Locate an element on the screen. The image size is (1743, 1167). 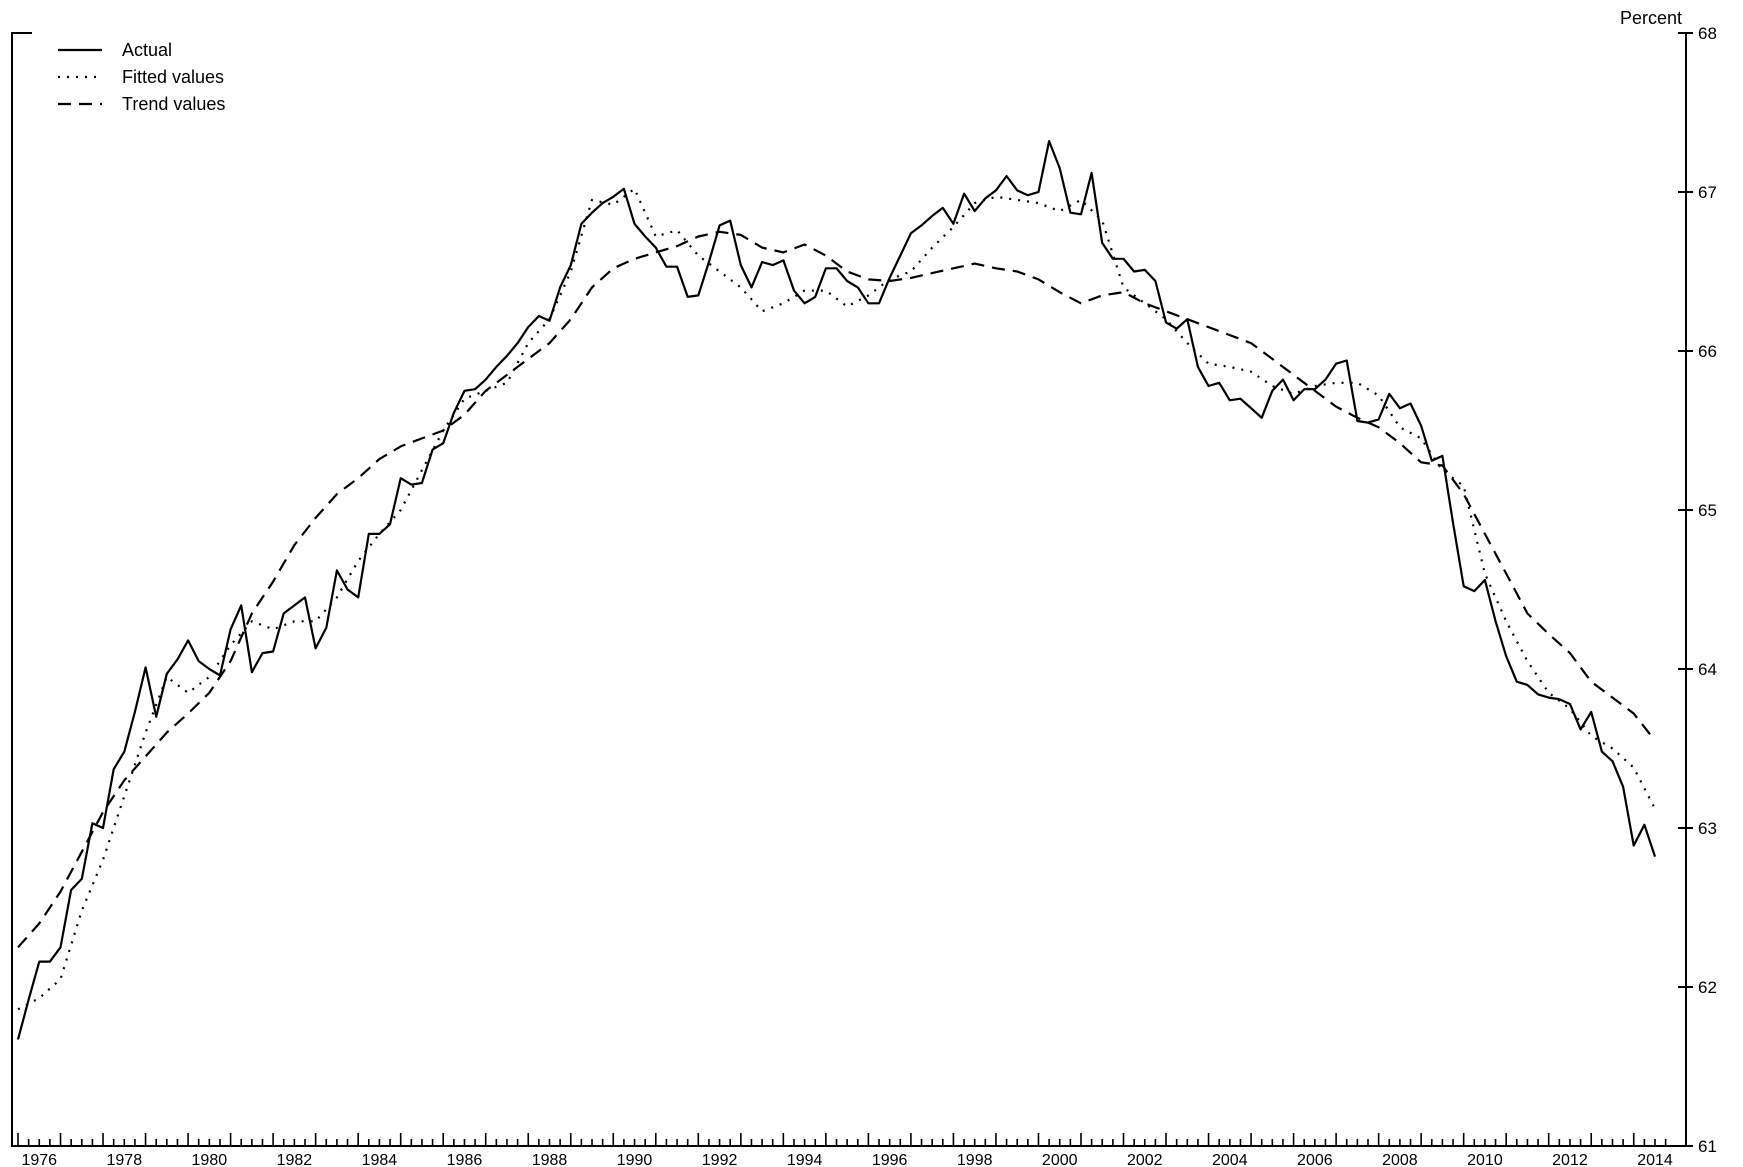
x-tick-label: 1984 is located at coordinates (380, 1159).